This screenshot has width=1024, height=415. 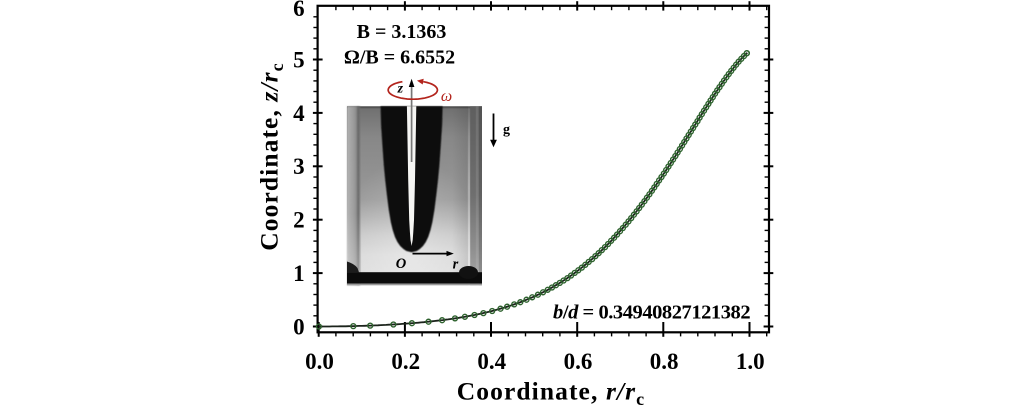 What do you see at coordinates (271, 156) in the screenshot?
I see `svg-text: Coordinate, z/rc` at bounding box center [271, 156].